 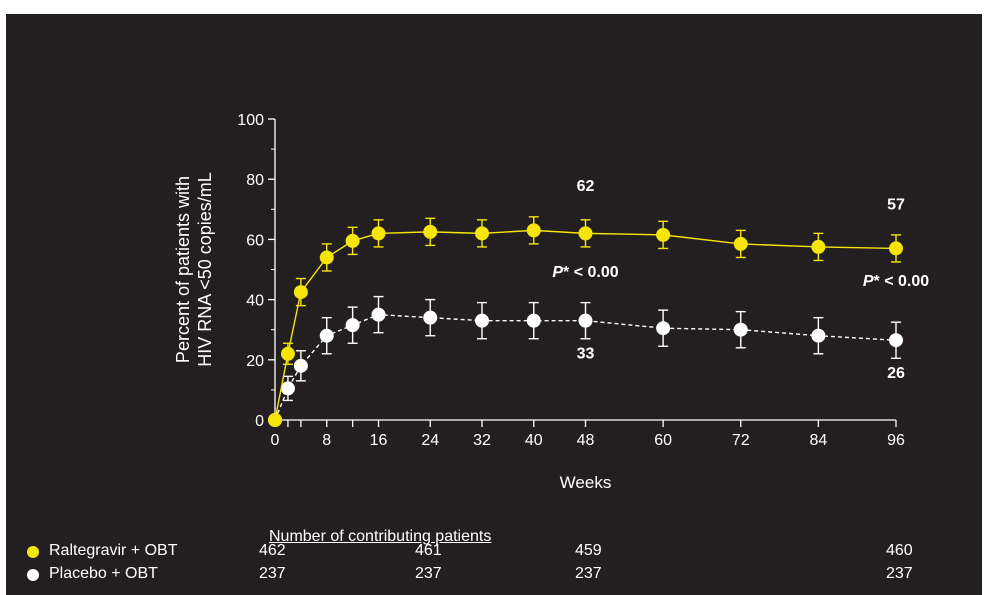 I want to click on p-value-week48-rest: * < 0.00, so click(x=591, y=272).